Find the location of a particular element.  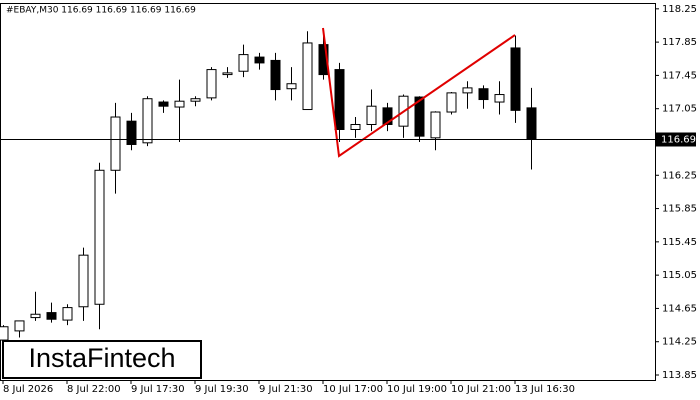

y-tick-label: 117.05 is located at coordinates (679, 109).